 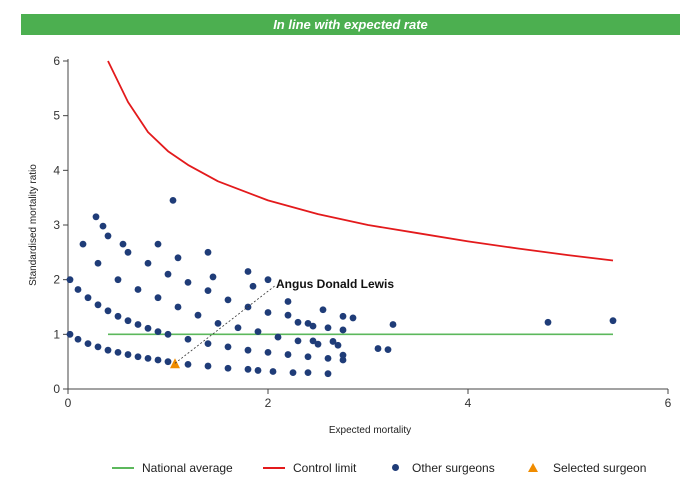 What do you see at coordinates (284, 320) in the screenshot?
I see `annotations: Angus Donald Lewis` at bounding box center [284, 320].